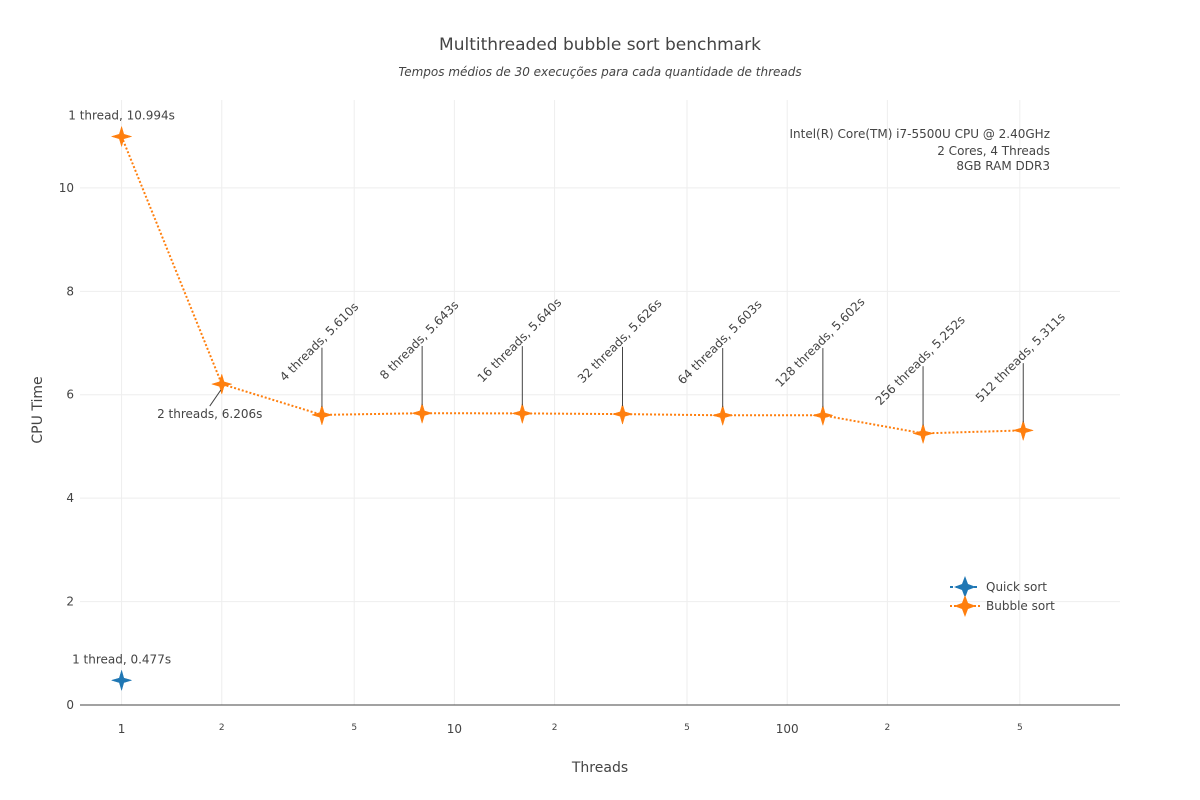  Describe the element at coordinates (38, 409) in the screenshot. I see `y-axis-title: CPU Time` at that location.